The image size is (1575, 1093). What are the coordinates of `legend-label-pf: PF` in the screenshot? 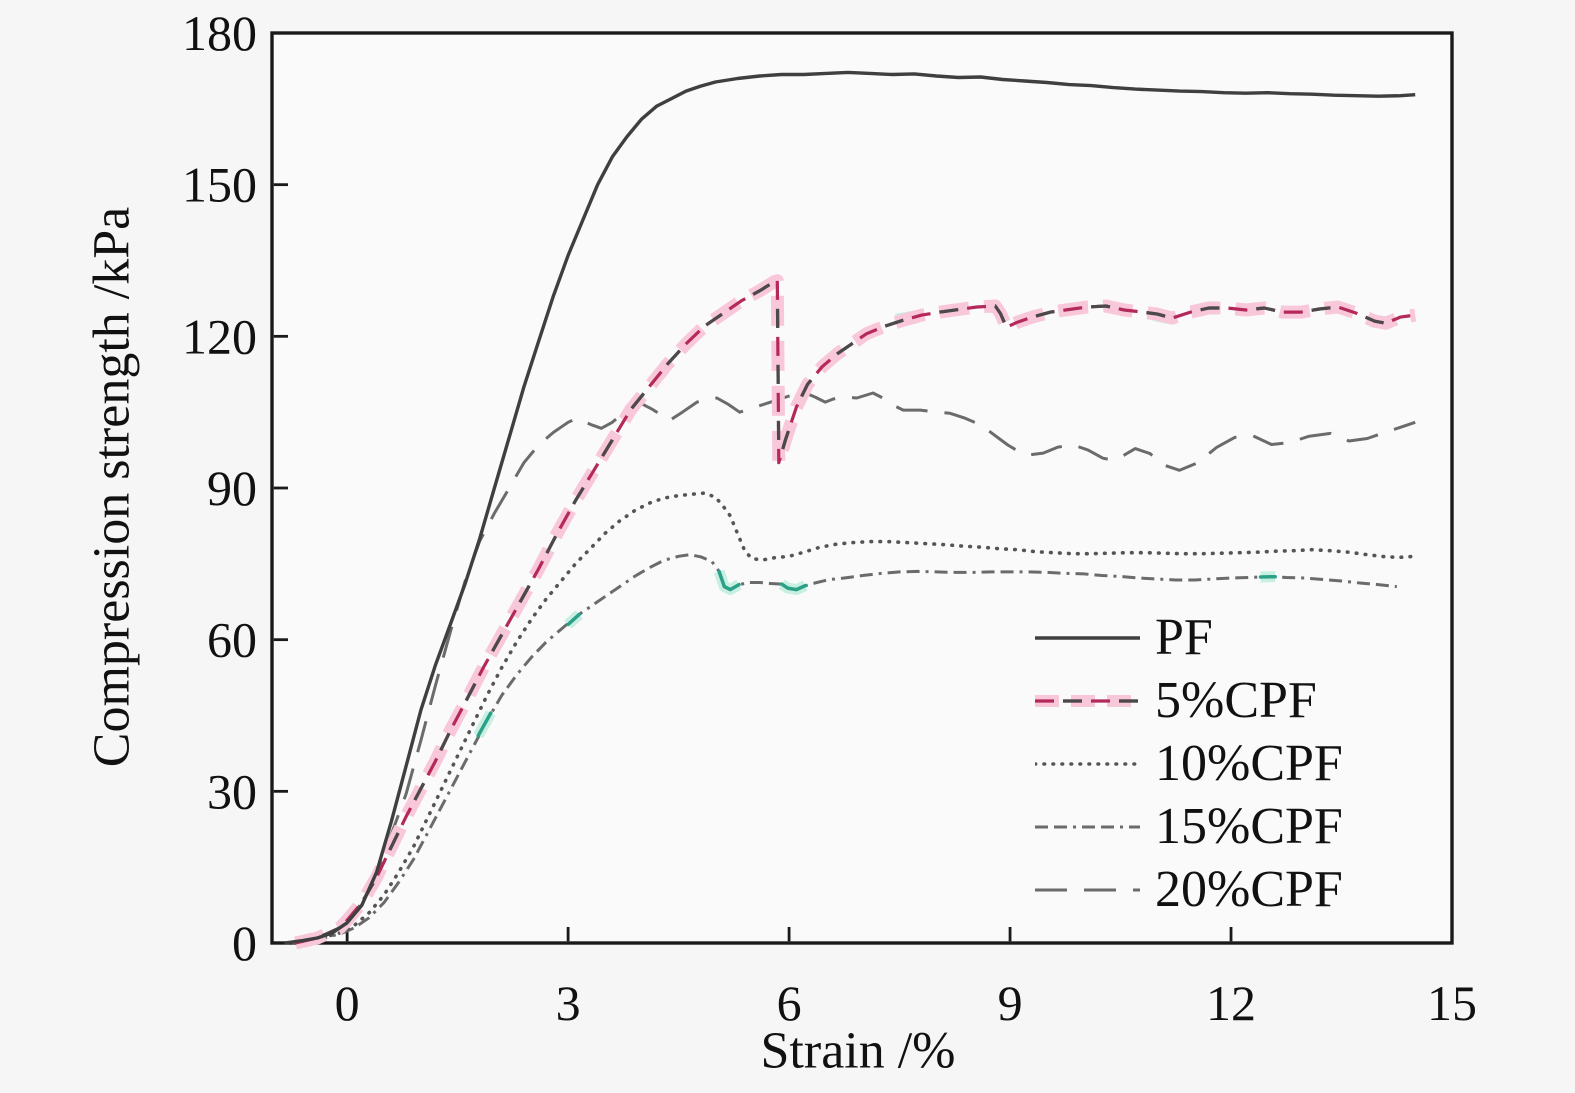 It's located at (1184, 637).